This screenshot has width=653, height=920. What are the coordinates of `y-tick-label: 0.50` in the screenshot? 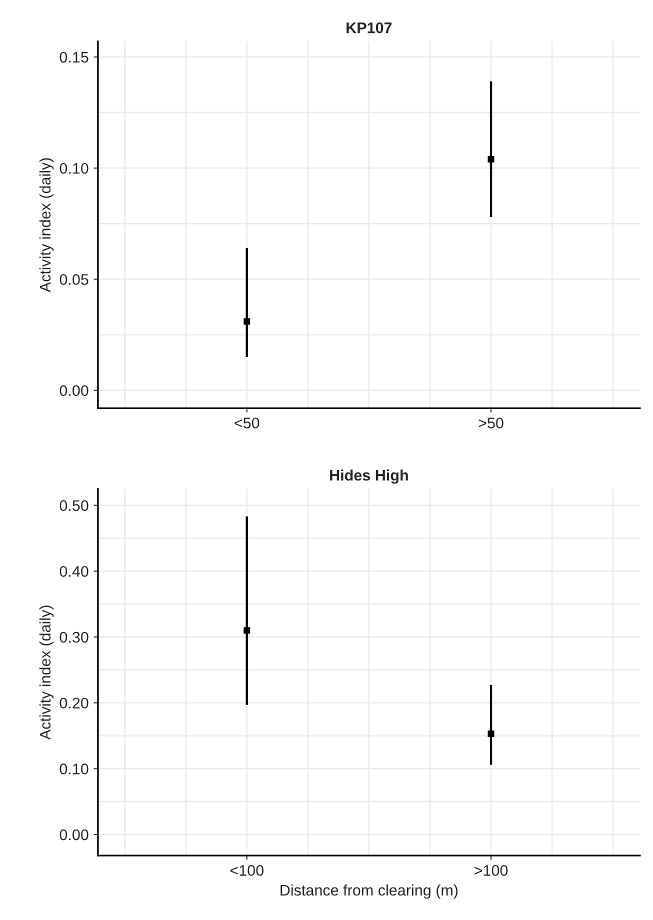 It's located at (74, 505).